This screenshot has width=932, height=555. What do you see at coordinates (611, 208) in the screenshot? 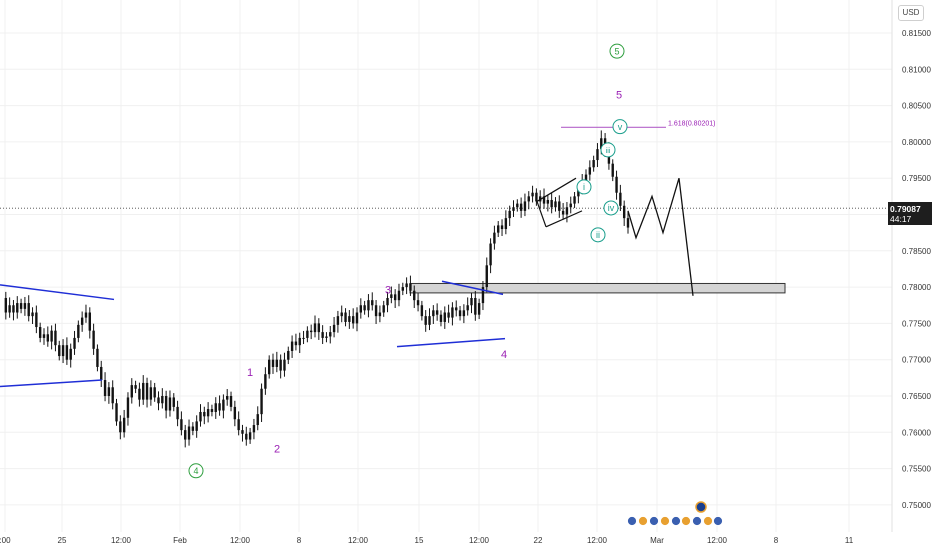
I see `wave-label: iv` at bounding box center [611, 208].